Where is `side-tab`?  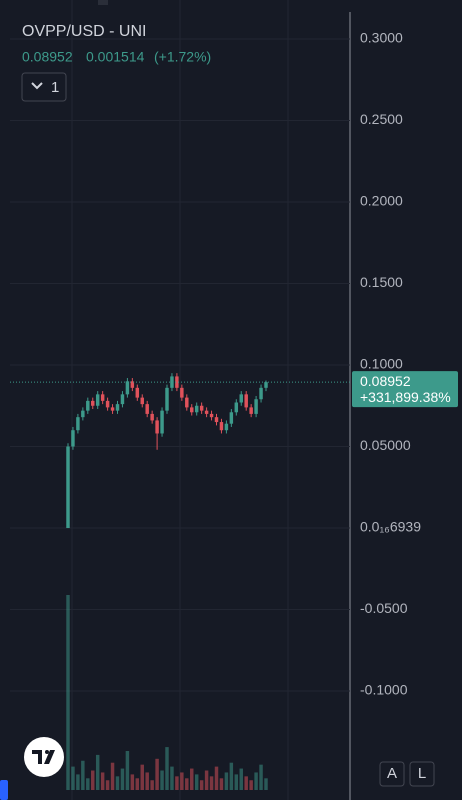
side-tab is located at coordinates (4, 790).